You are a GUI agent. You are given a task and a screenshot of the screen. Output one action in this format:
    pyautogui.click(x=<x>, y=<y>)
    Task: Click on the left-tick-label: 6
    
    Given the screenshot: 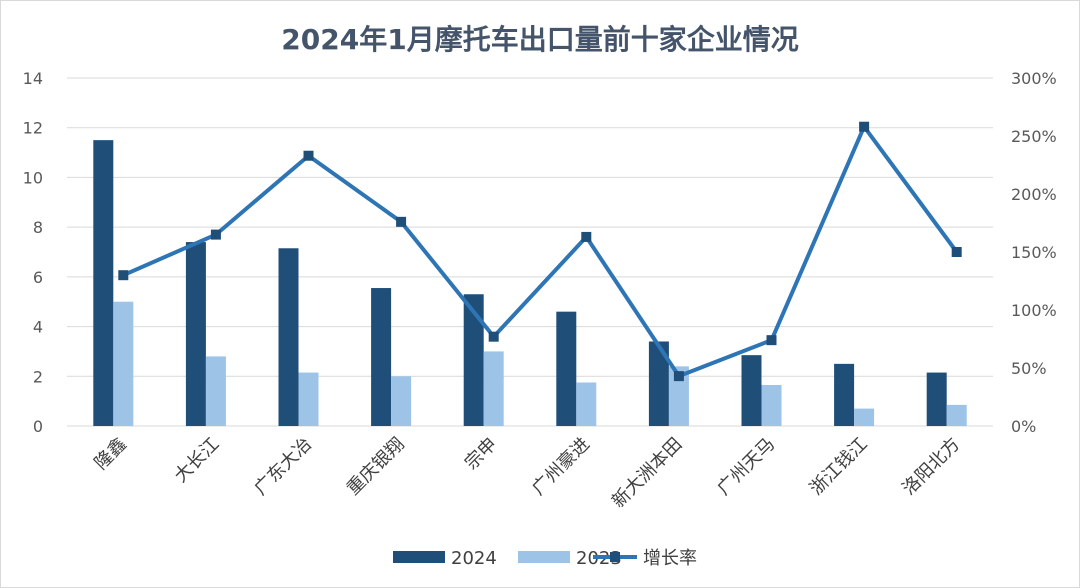 What is the action you would take?
    pyautogui.click(x=38, y=277)
    